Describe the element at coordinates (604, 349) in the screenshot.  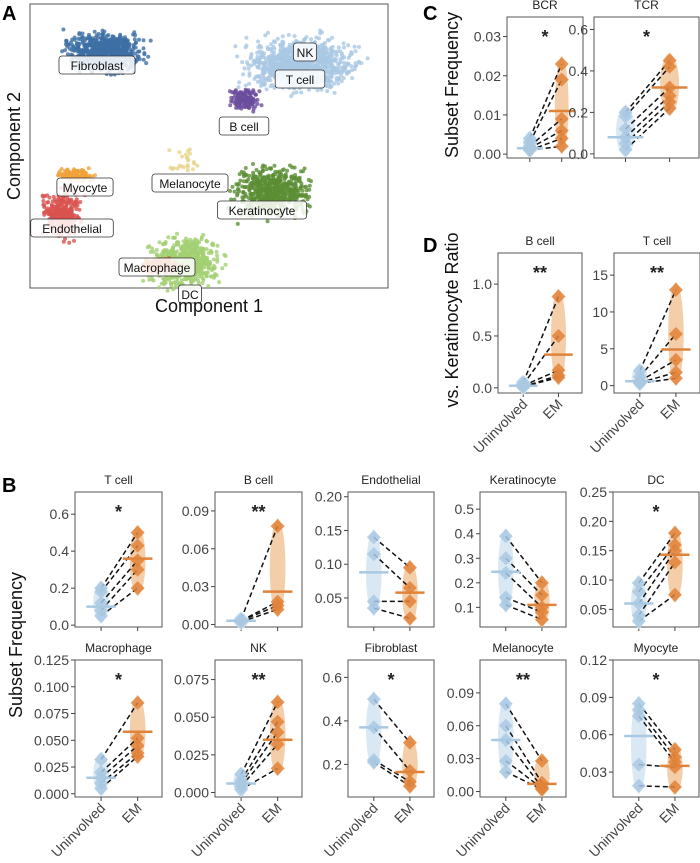
I see `y-tick-label: 5` at that location.